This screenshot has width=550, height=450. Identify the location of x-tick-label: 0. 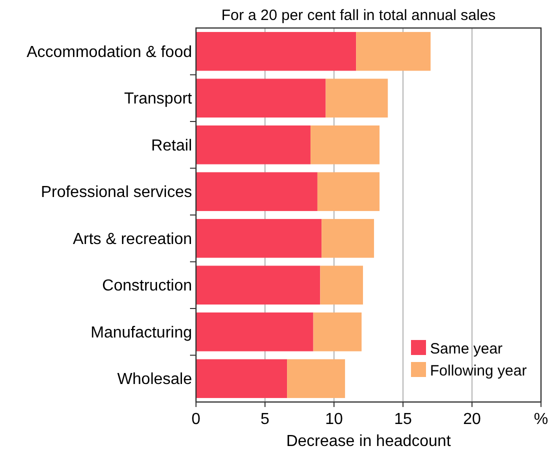
(196, 419).